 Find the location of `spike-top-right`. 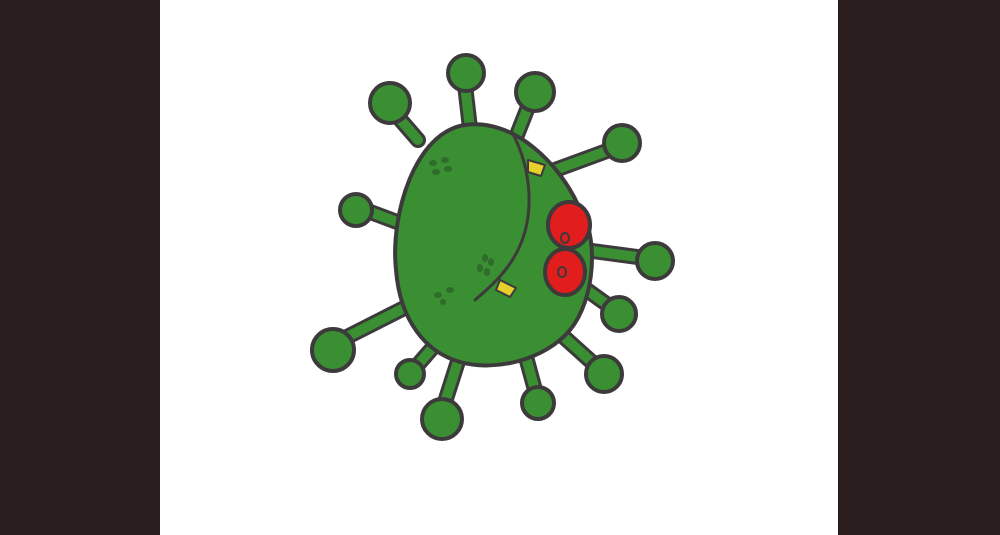

spike-top-right is located at coordinates (531, 109).